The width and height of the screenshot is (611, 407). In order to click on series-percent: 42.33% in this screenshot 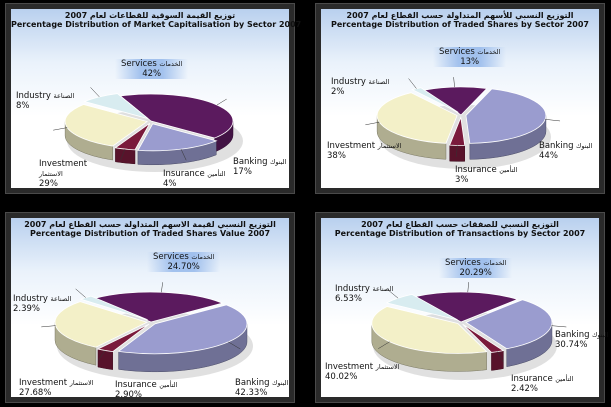, I will do `click(251, 393)`.